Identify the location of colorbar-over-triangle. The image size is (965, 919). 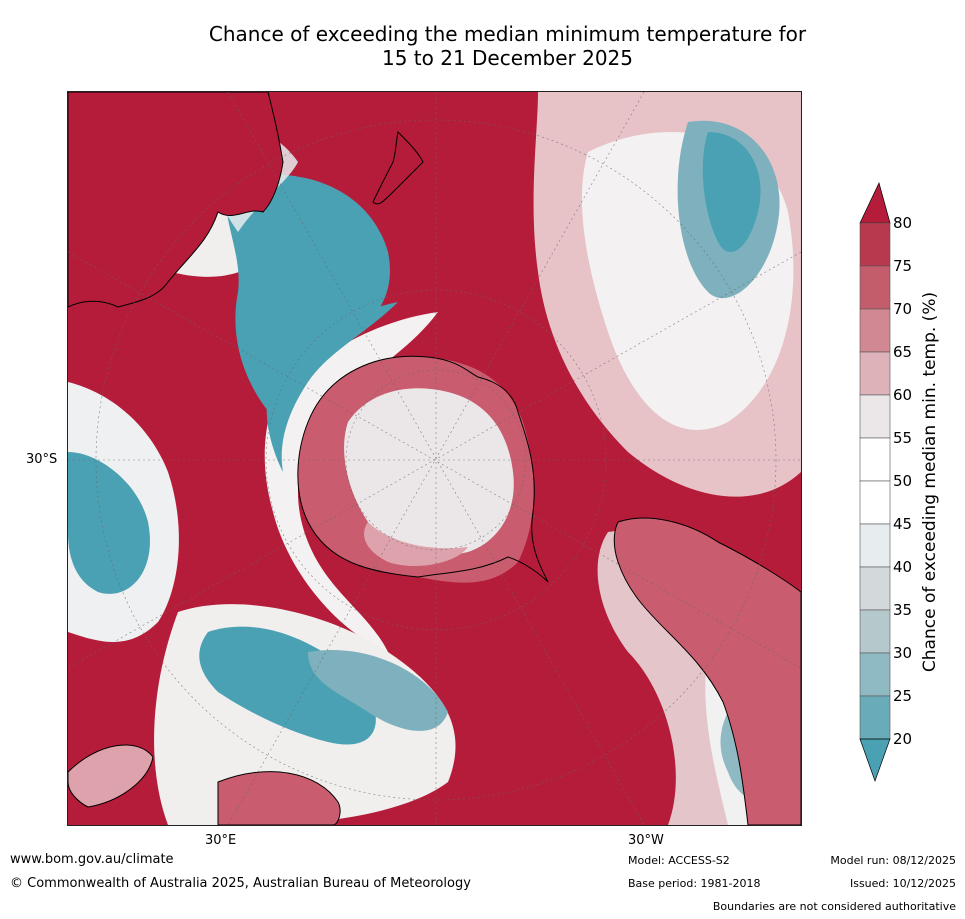
(875, 202).